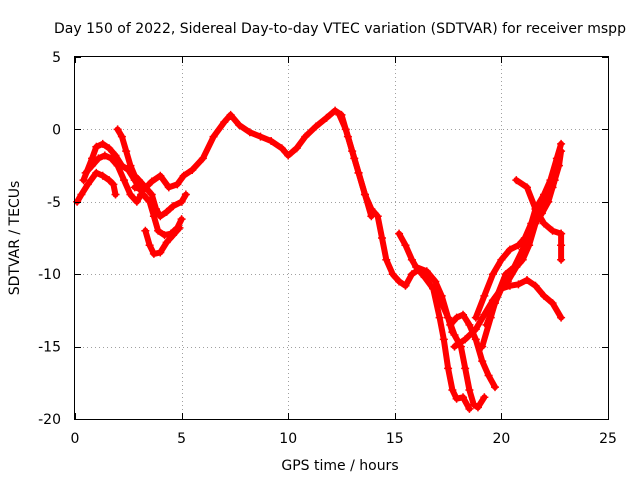 The image size is (640, 480). I want to click on y-axis-label: SDTVAR / TECUs, so click(15, 238).